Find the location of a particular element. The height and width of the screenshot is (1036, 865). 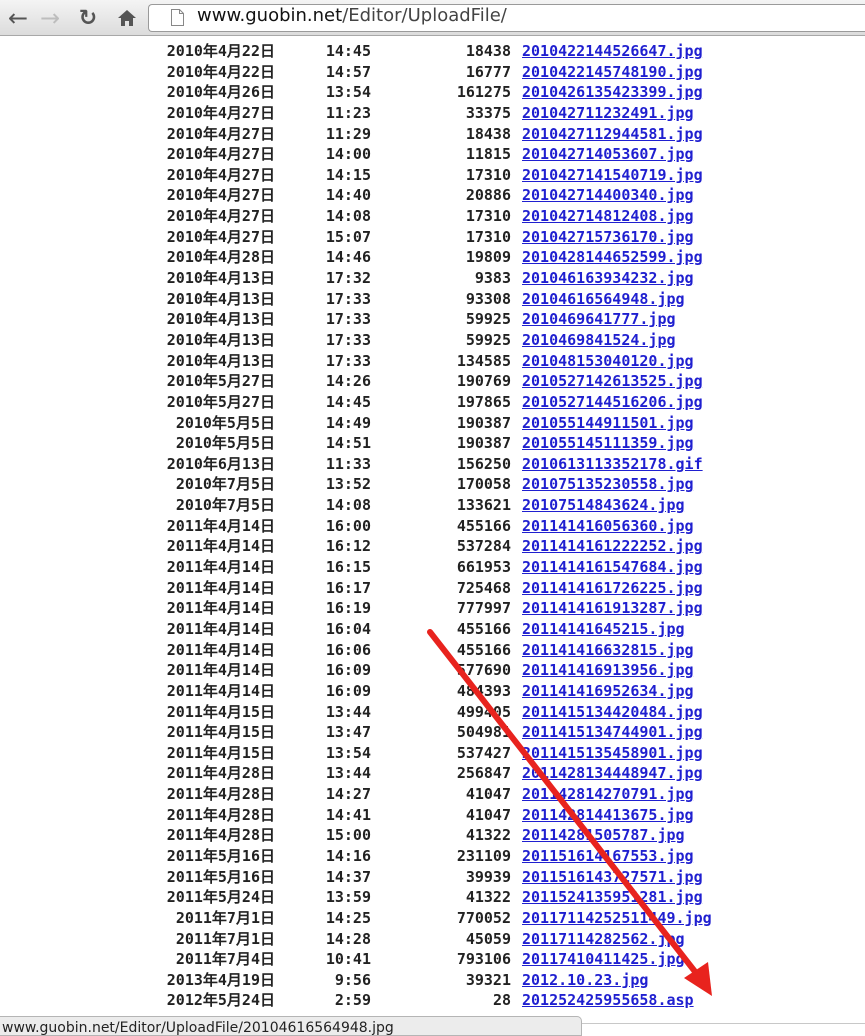

file-time: 14:28 is located at coordinates (348, 938).